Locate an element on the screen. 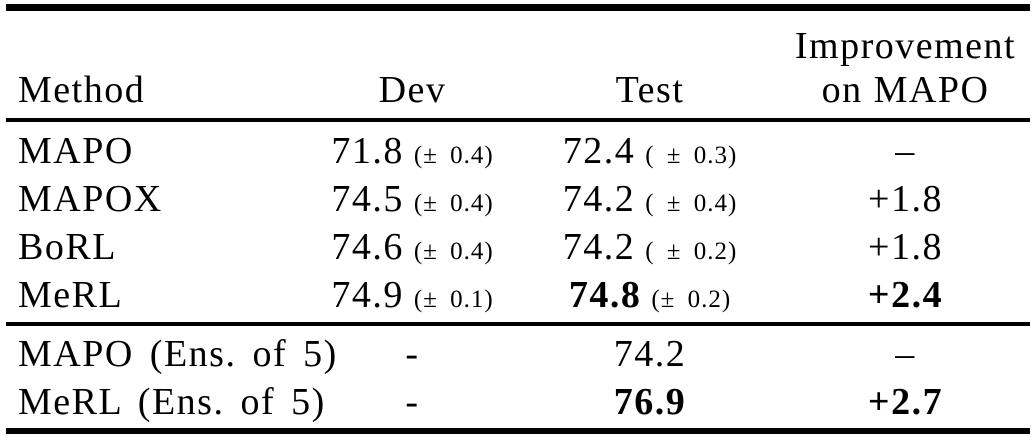  test-uncertainty: (± 0.2) is located at coordinates (691, 299).